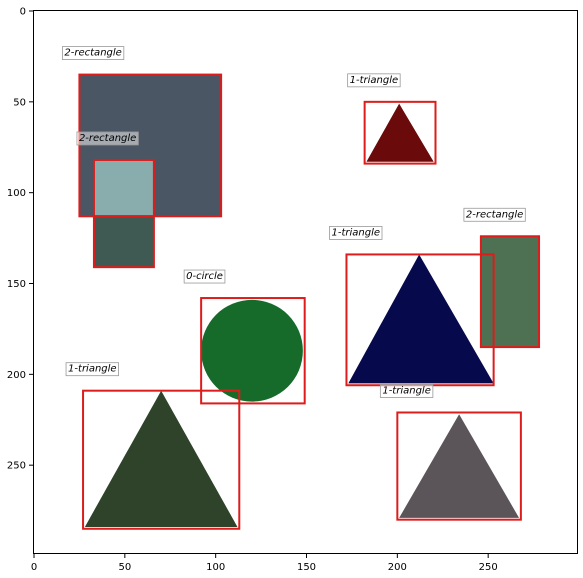  Describe the element at coordinates (264, 563) in the screenshot. I see `x-axis-ticks: 0 50 100 150 200 250` at that location.